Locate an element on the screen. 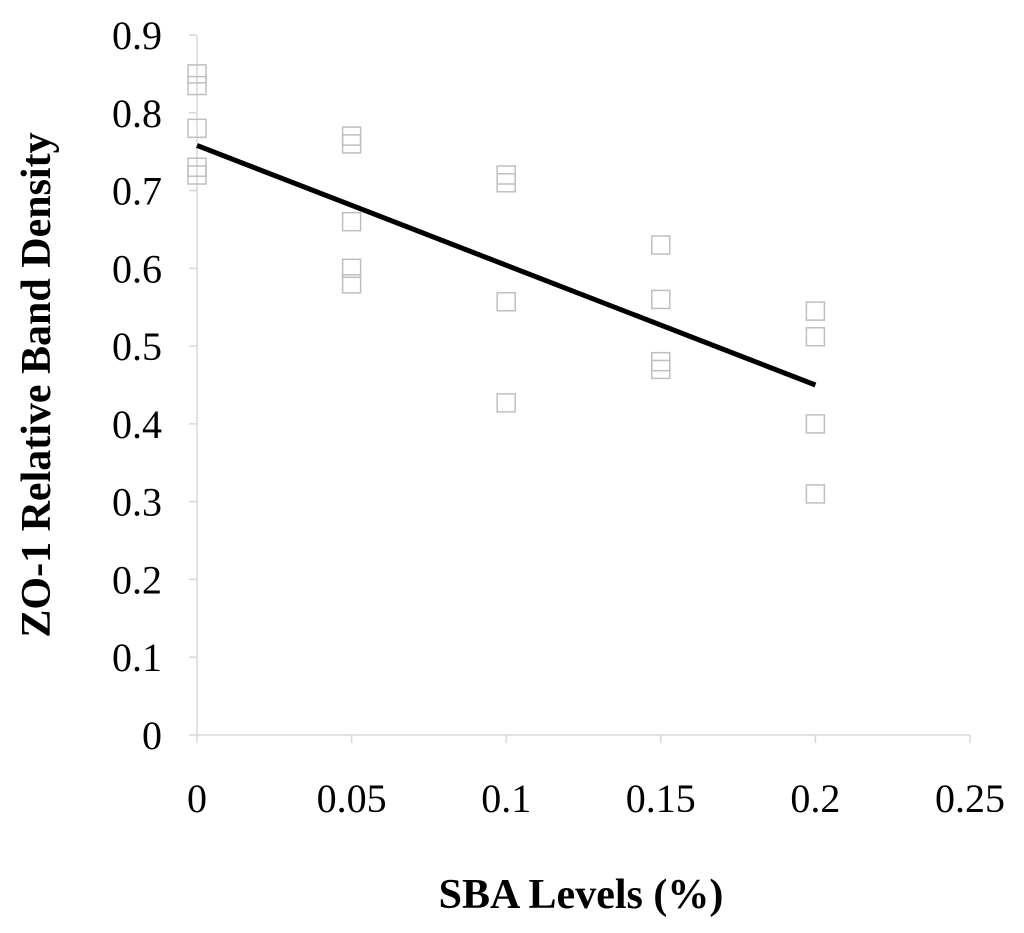 The height and width of the screenshot is (933, 1024). y-tick-label: 0 is located at coordinates (152, 735).